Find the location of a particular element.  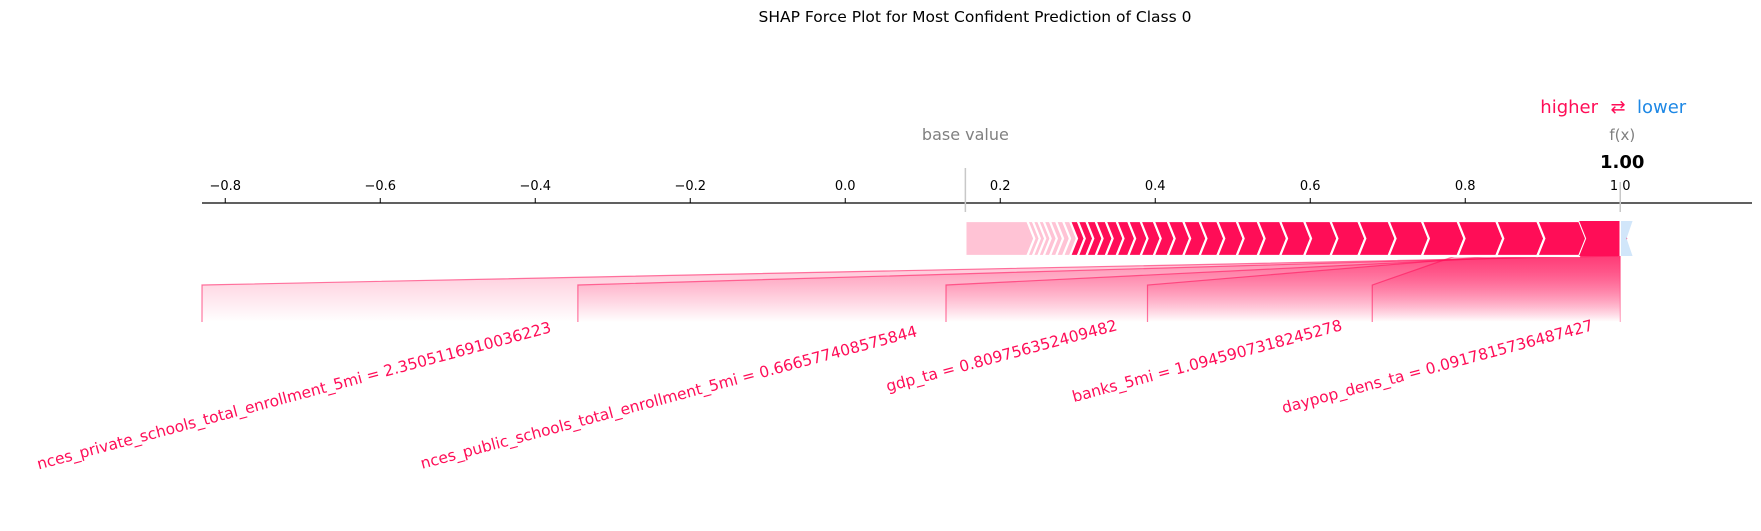

x-tick-label: −0.2 is located at coordinates (690, 186).